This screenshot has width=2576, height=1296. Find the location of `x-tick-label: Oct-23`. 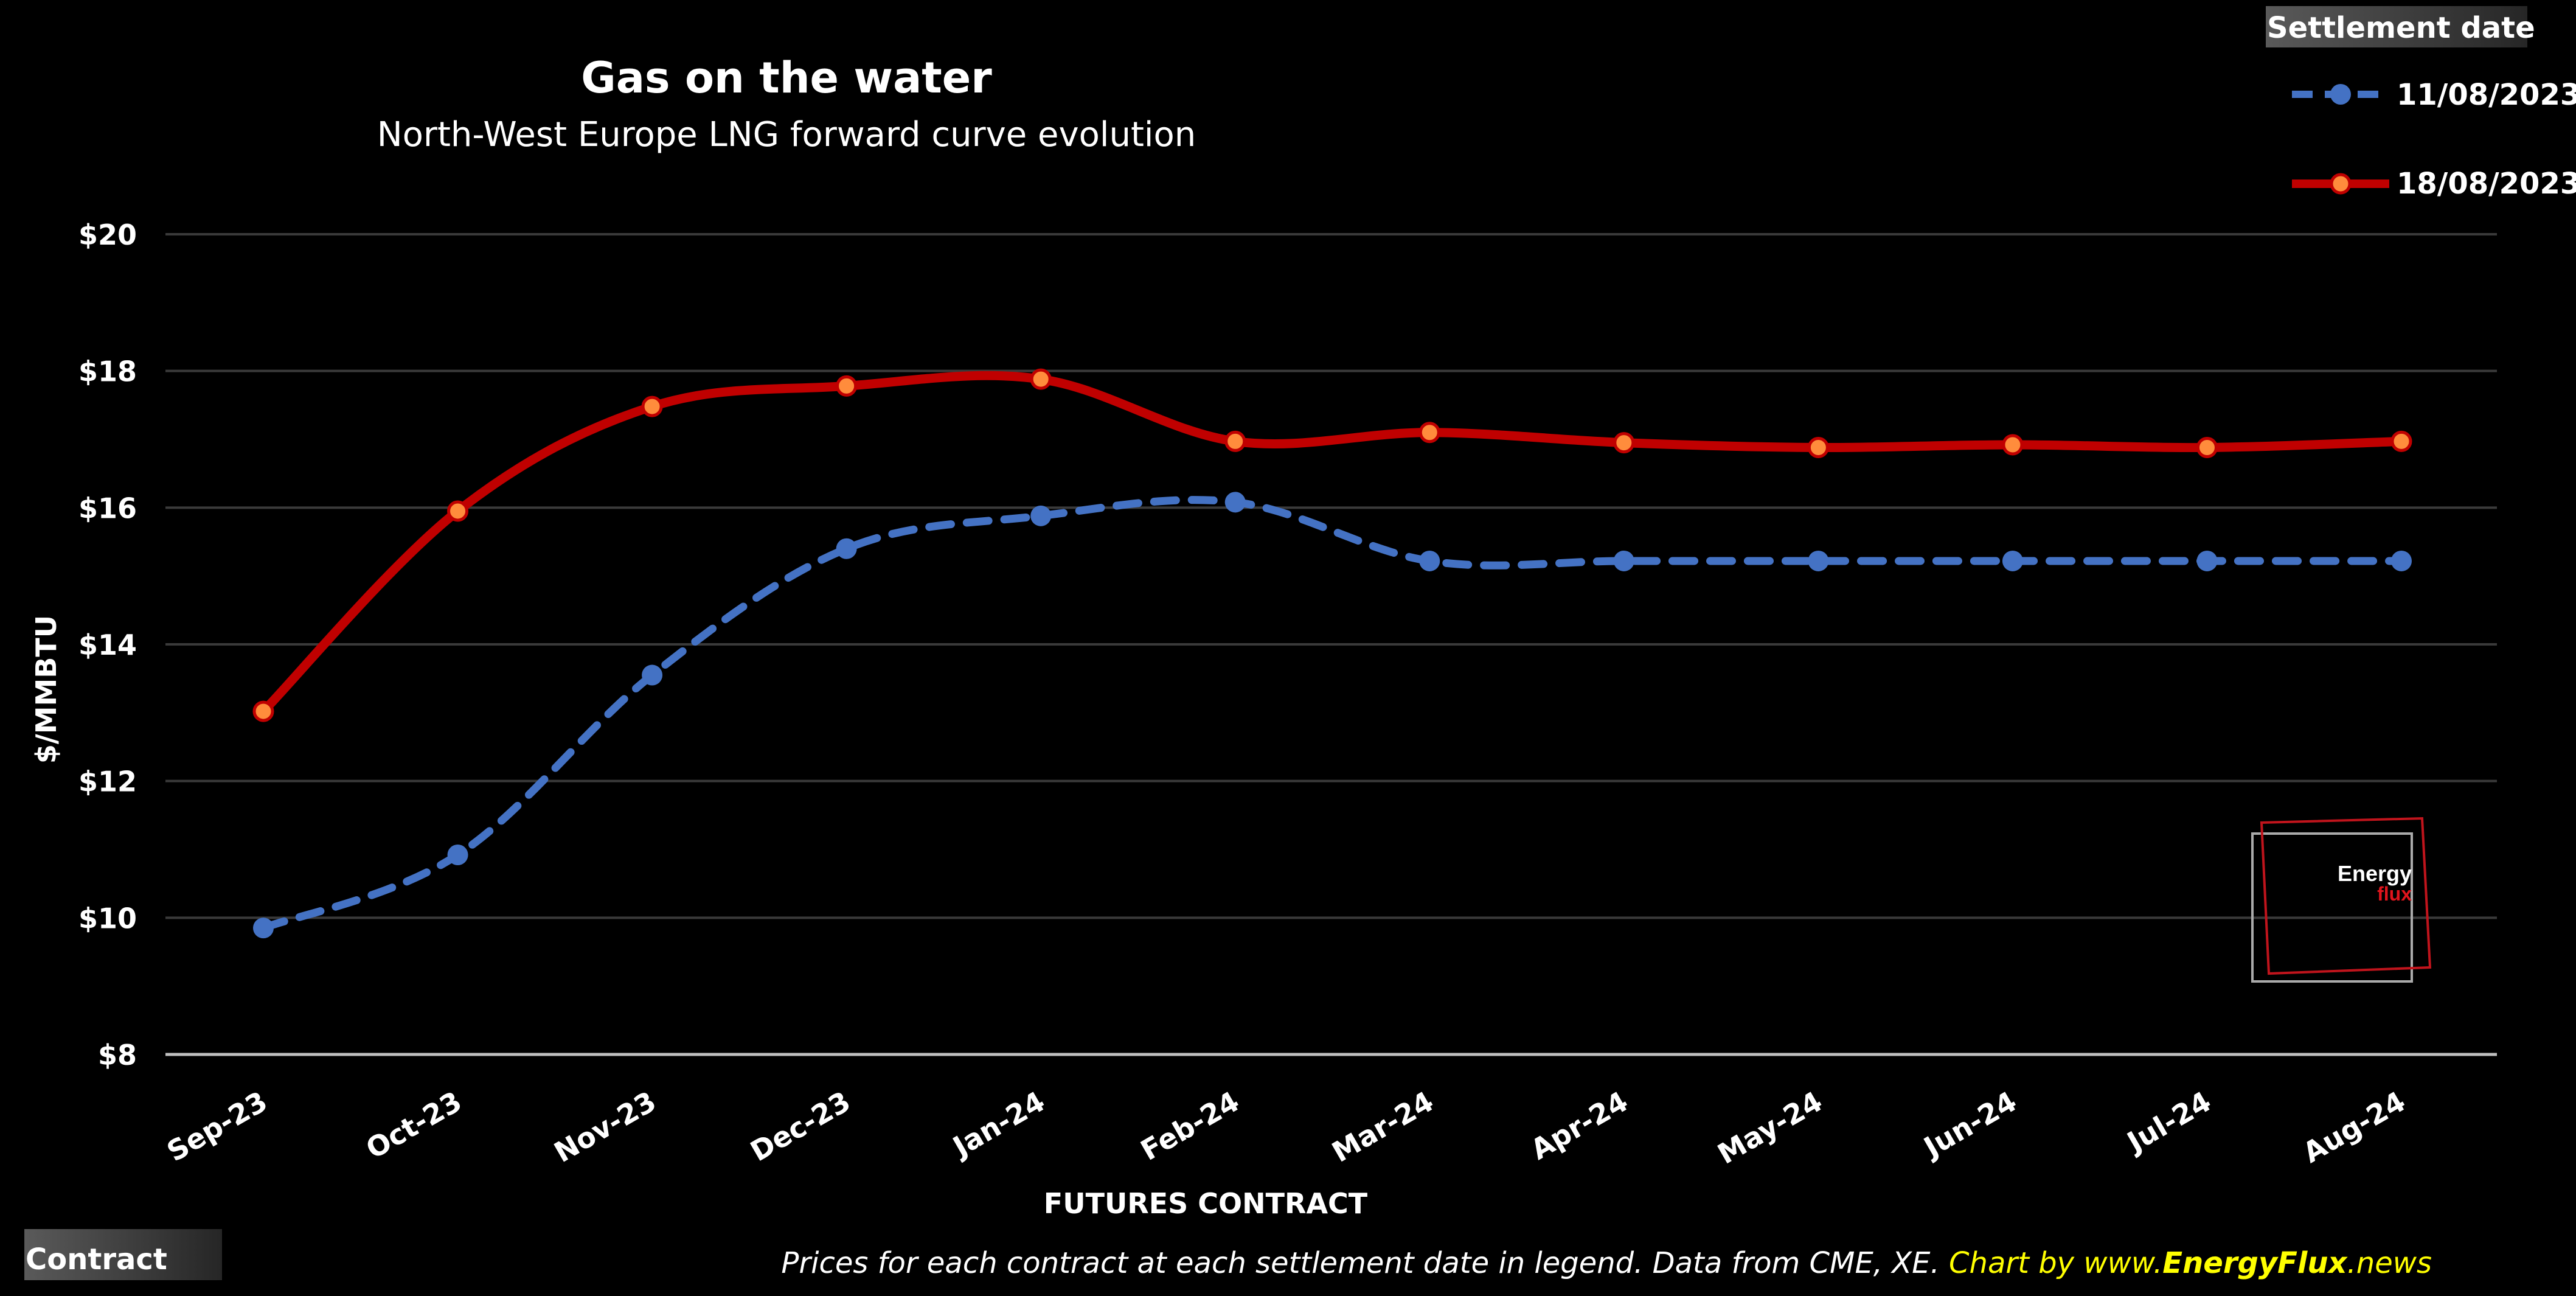

x-tick-label: Oct-23 is located at coordinates (414, 1125).